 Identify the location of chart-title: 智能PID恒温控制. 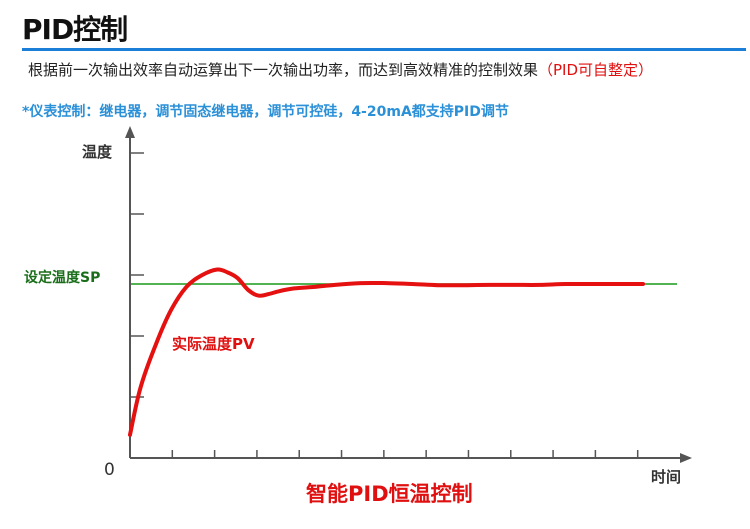
(389, 494).